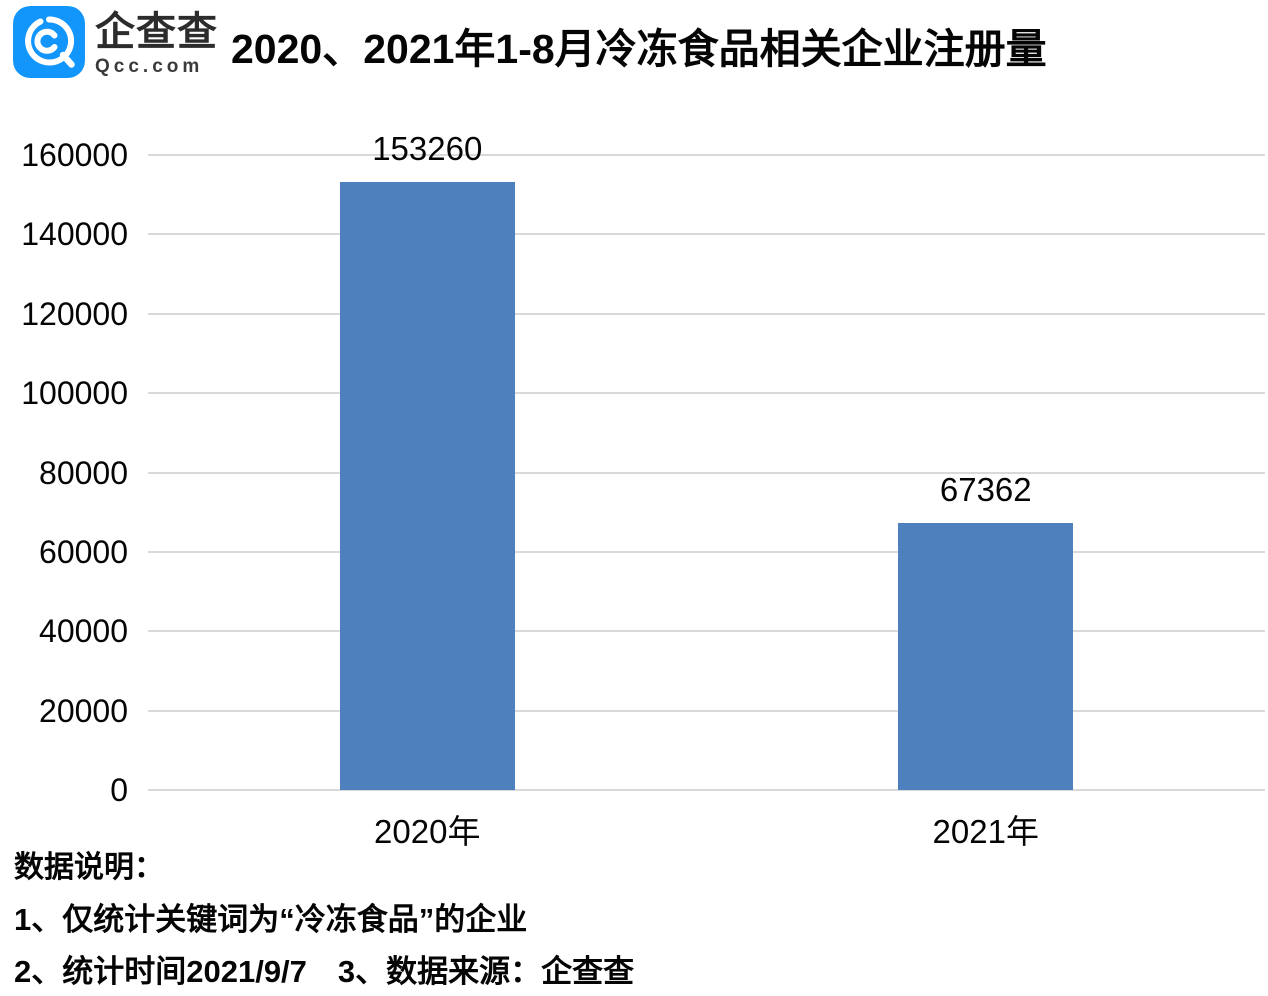  What do you see at coordinates (985, 831) in the screenshot?
I see `x-axis-label-2021年: 2021年` at bounding box center [985, 831].